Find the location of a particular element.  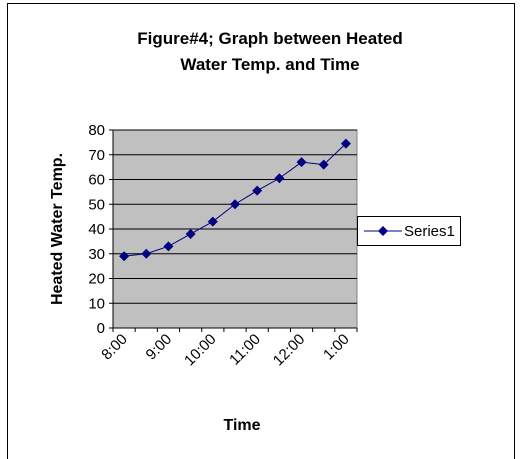

y-tick-label: 0 is located at coordinates (101, 328).